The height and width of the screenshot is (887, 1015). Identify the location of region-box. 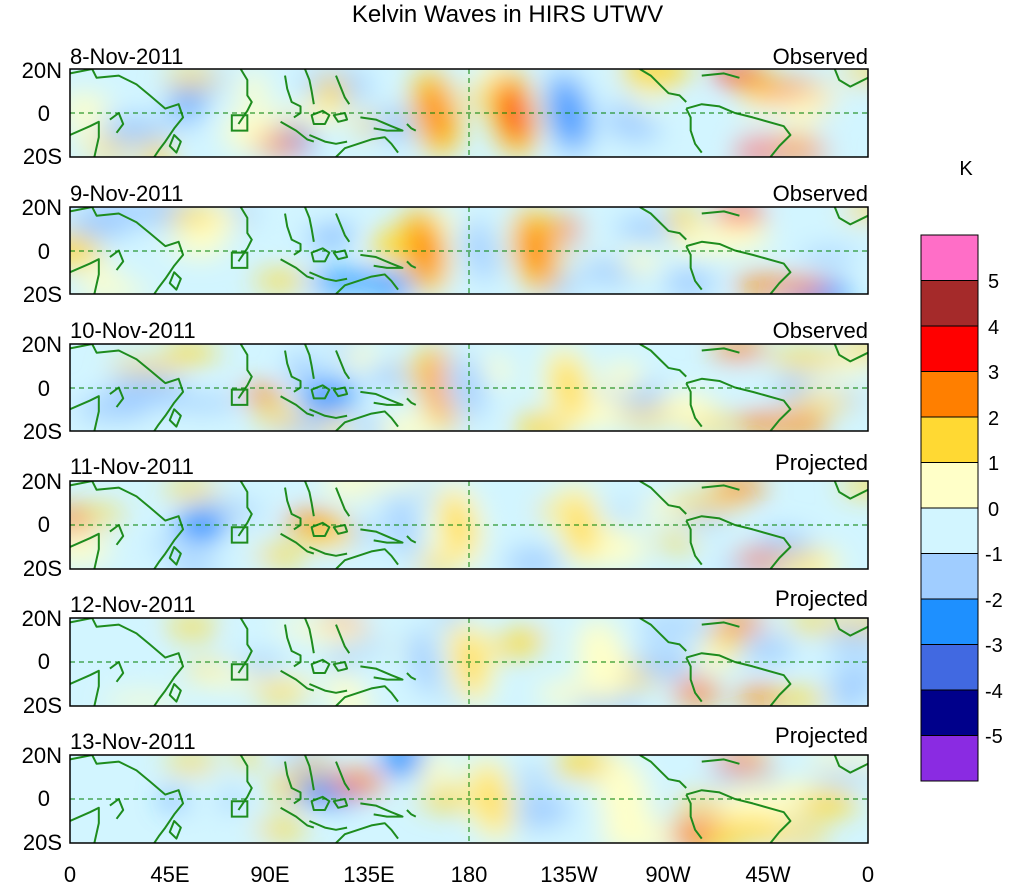
(240, 260).